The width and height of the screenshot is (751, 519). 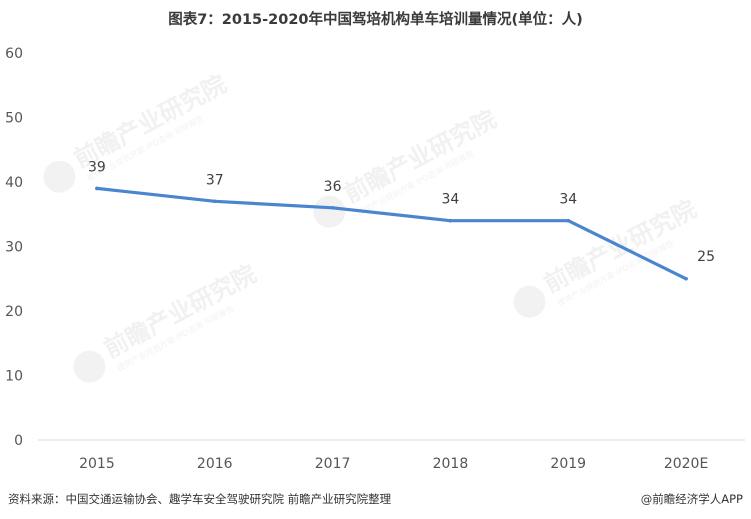 I want to click on y-tick-label: 10, so click(x=14, y=377).